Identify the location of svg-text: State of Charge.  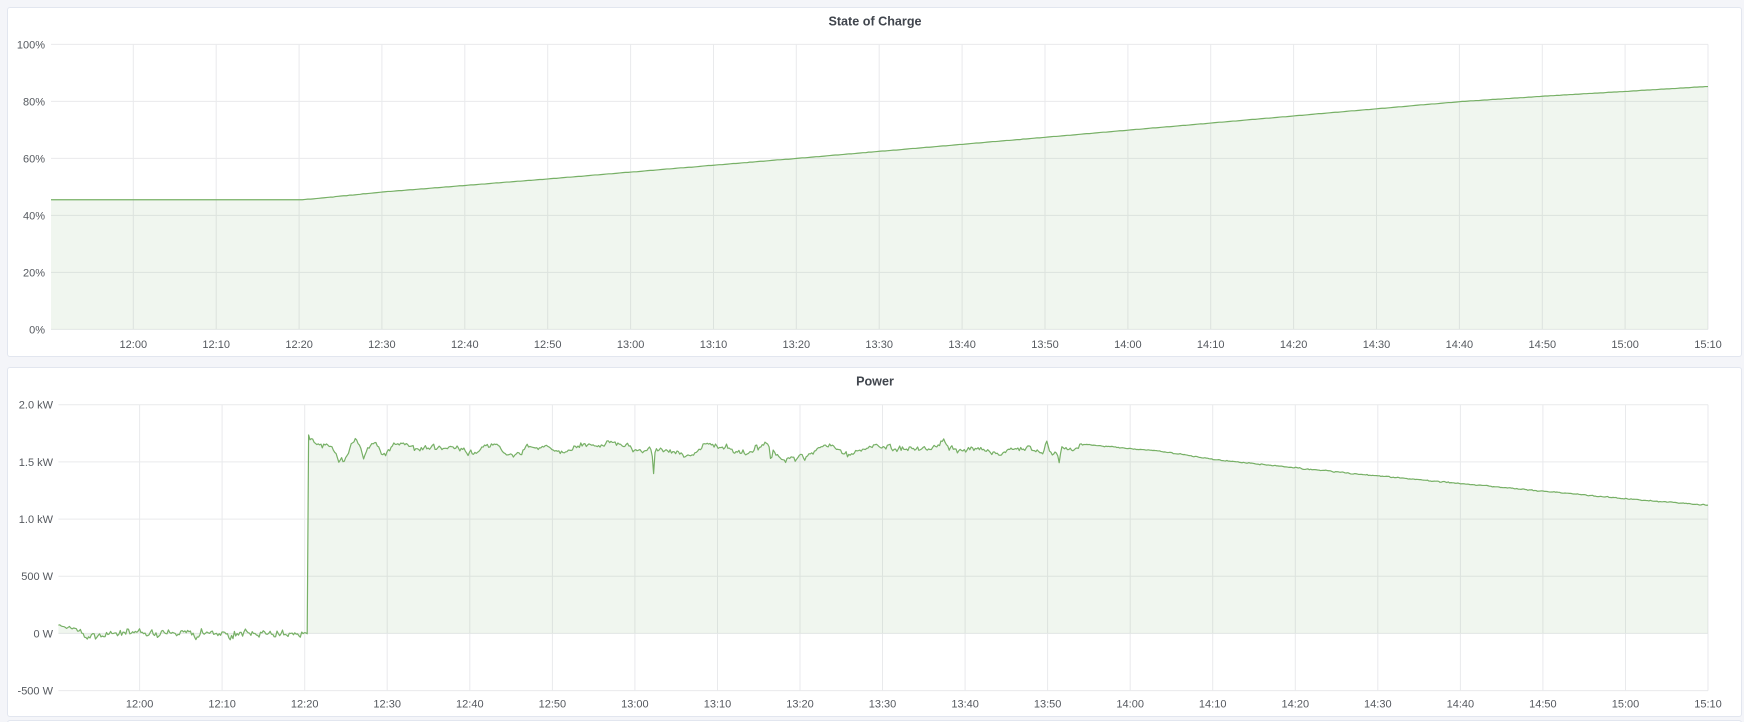
(874, 22).